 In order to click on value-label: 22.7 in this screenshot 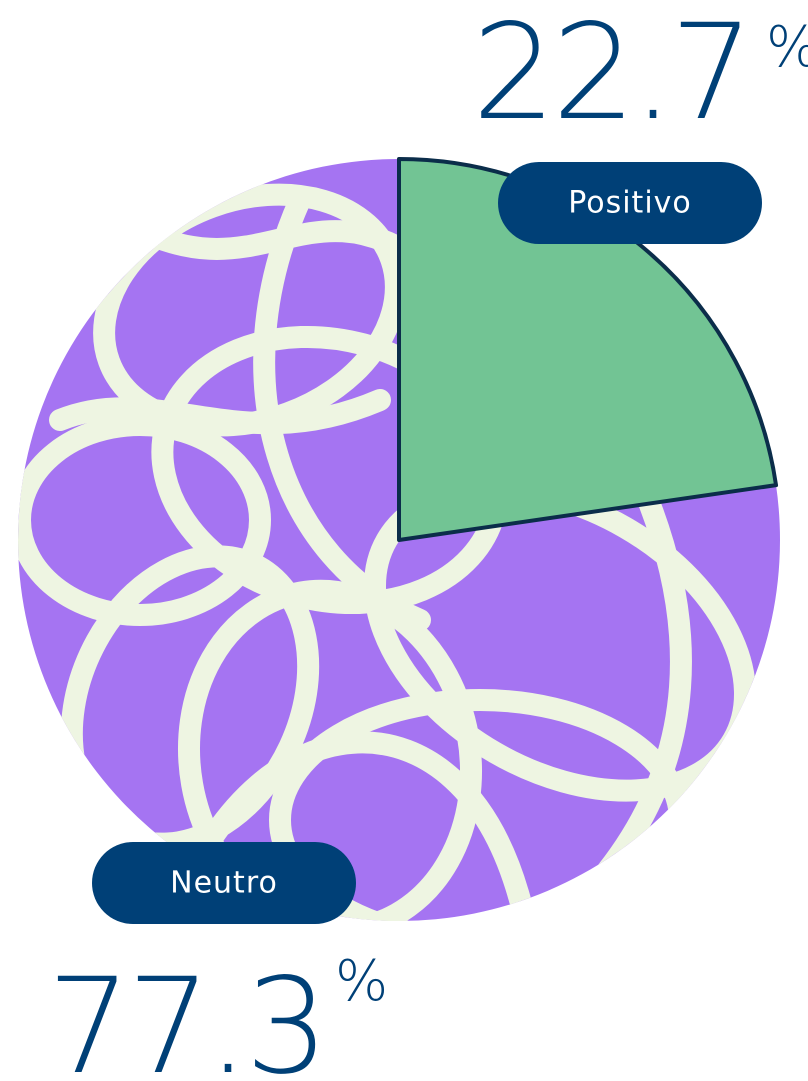, I will do `click(611, 75)`.